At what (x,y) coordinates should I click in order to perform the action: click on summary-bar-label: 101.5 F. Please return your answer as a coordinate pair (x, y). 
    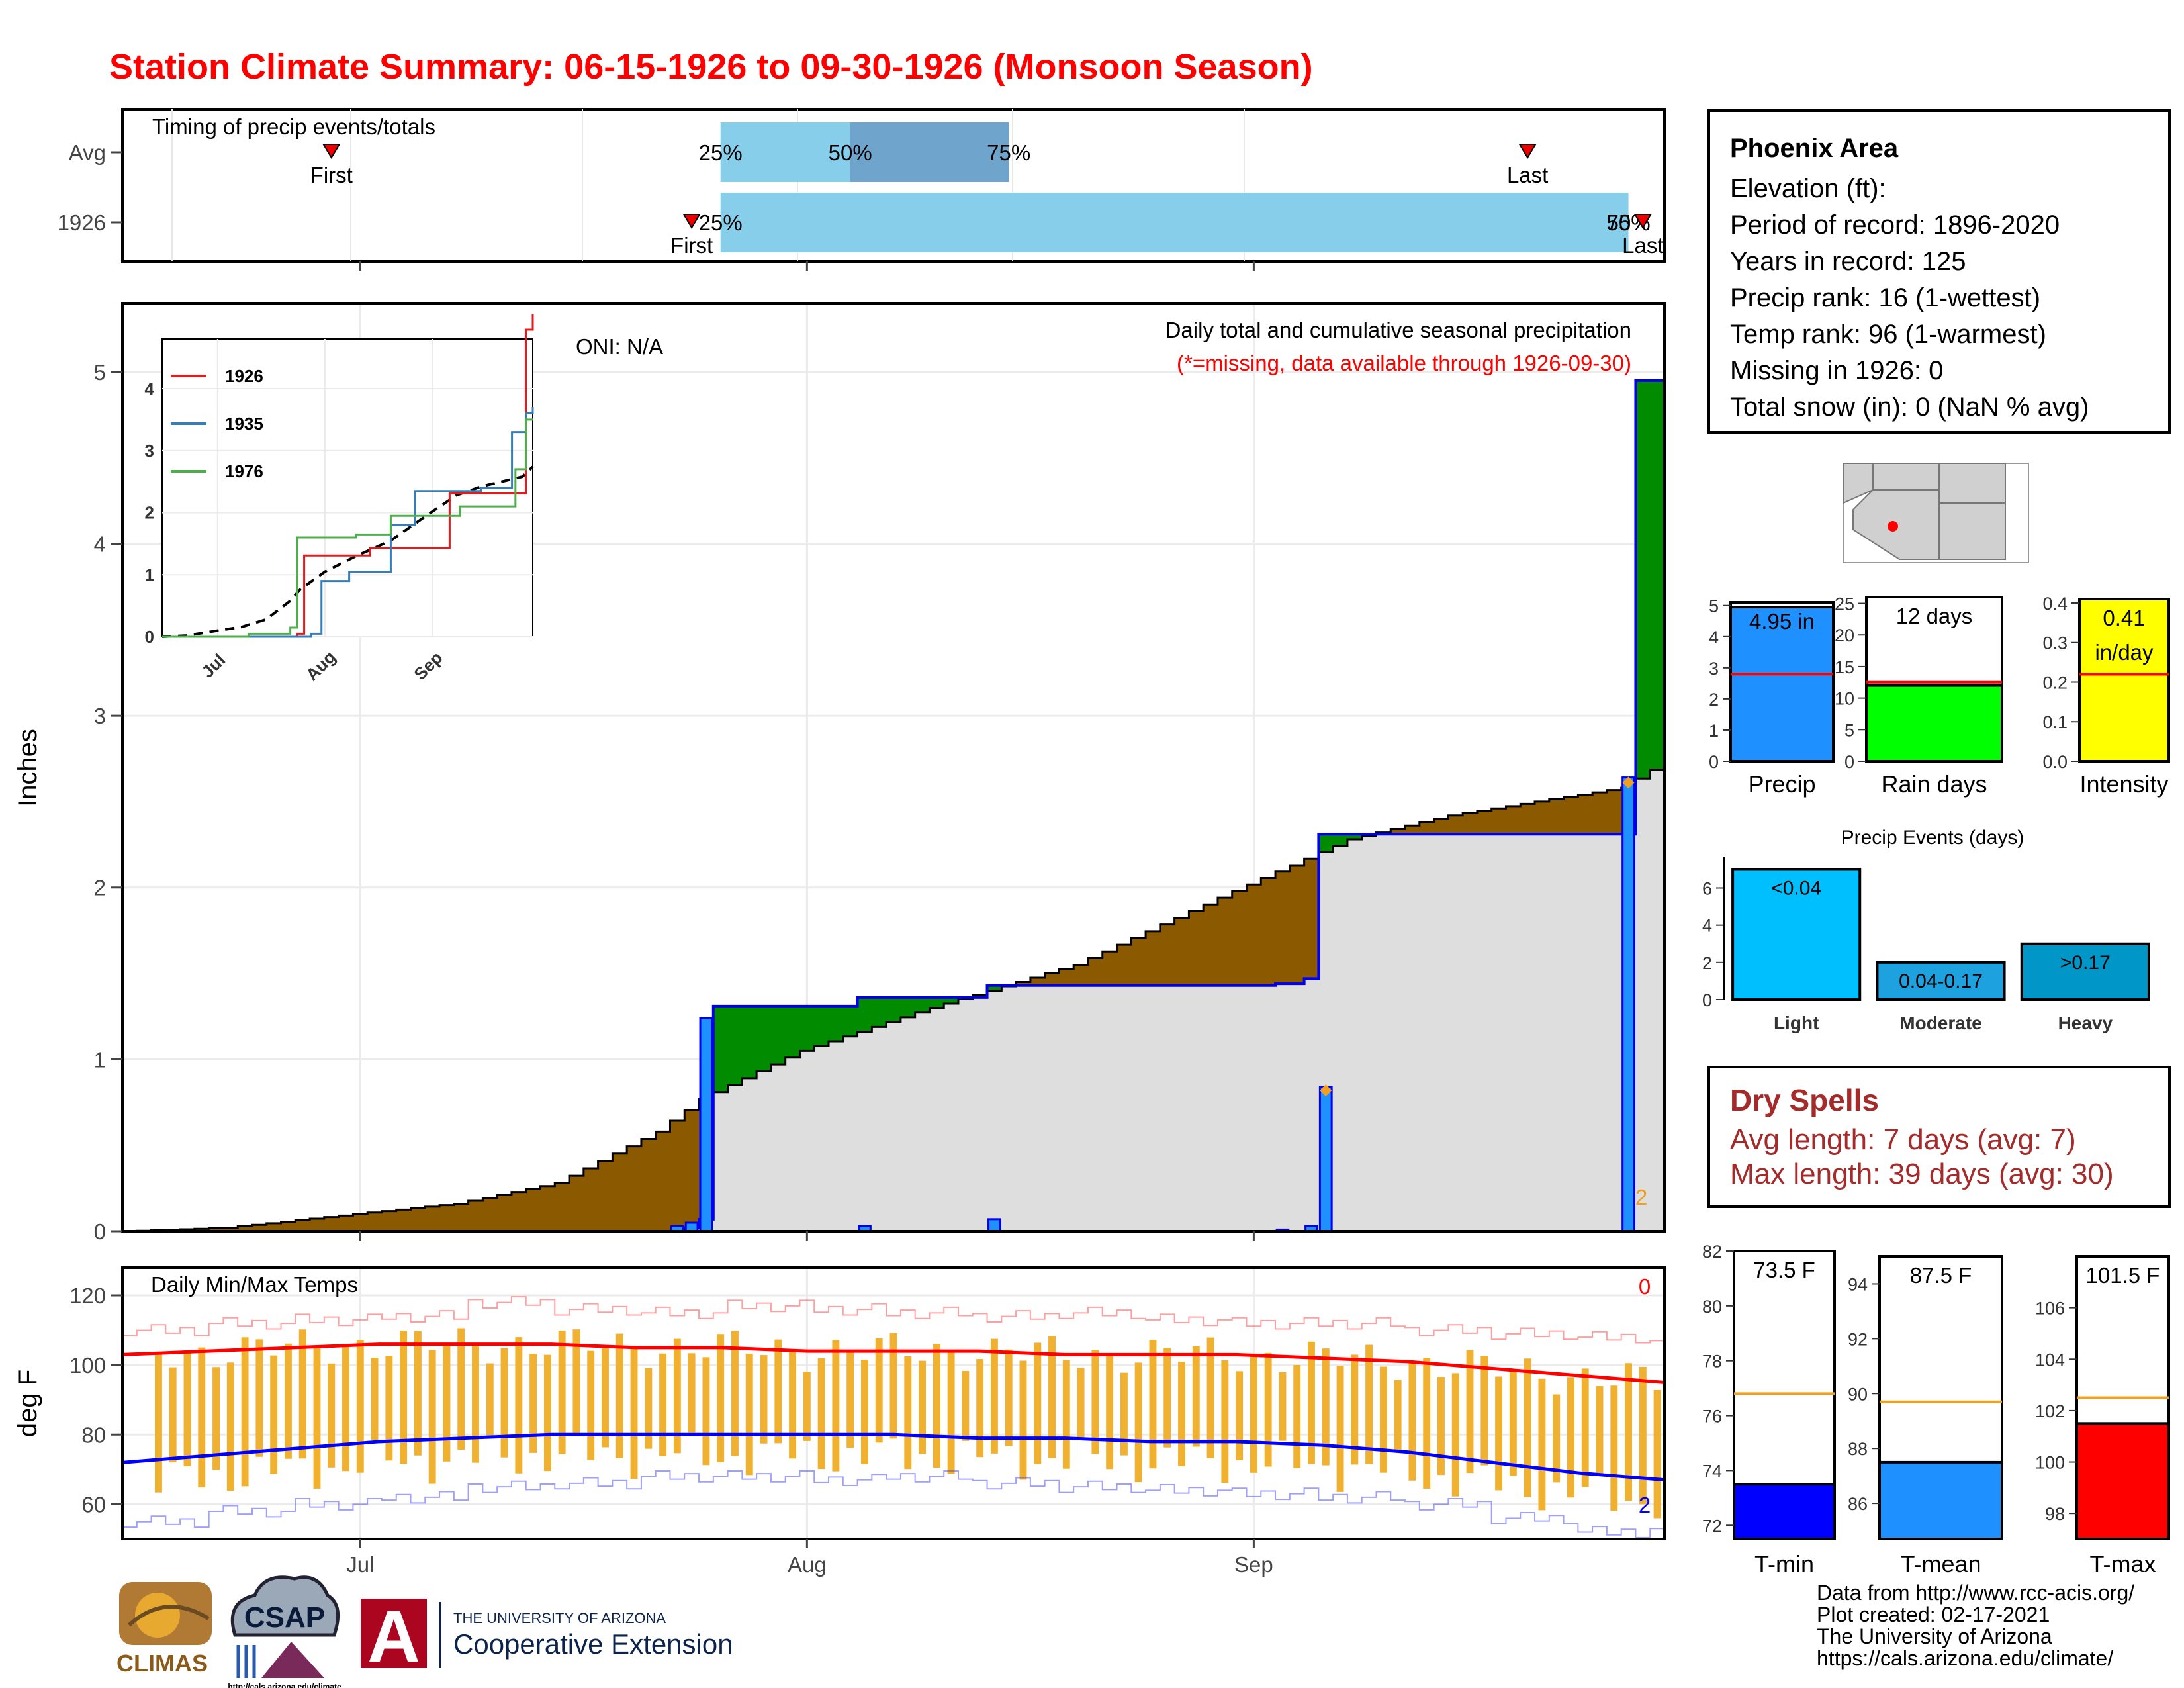
    Looking at the image, I should click on (2123, 1275).